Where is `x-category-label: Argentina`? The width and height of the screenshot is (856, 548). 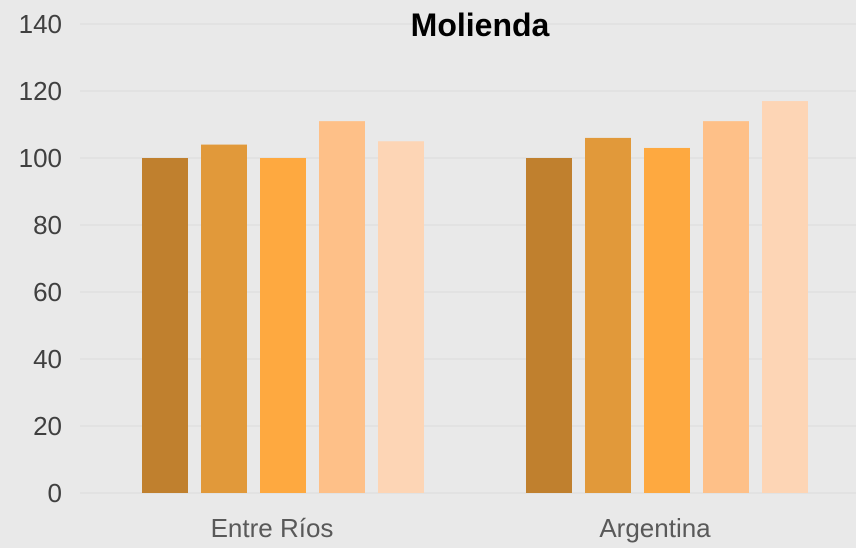
x-category-label: Argentina is located at coordinates (655, 528).